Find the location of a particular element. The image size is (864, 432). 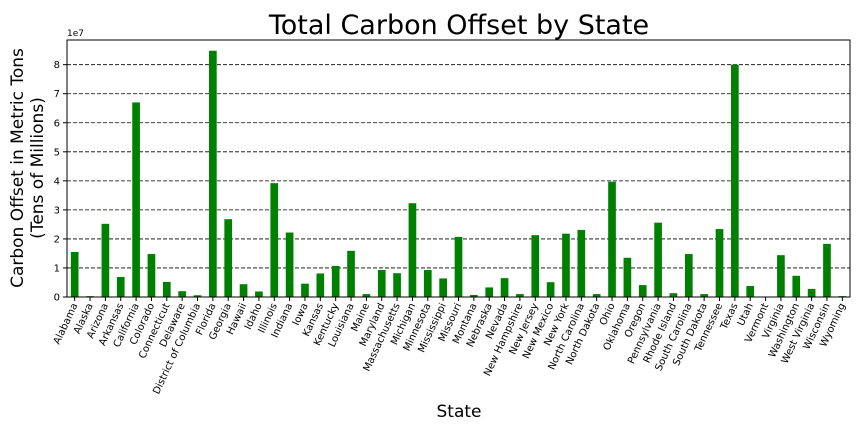

y-axis-label-line1: Carbon Offset in Metric Tons is located at coordinates (18, 168).